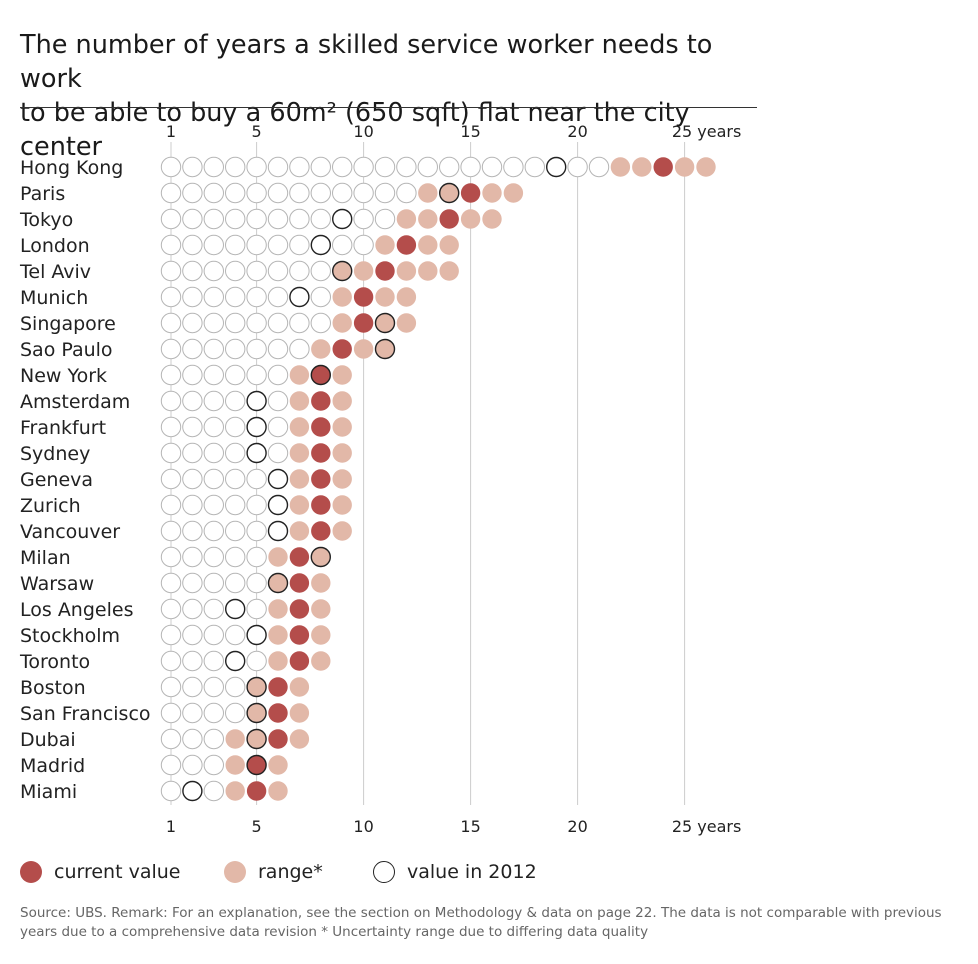 The height and width of the screenshot is (964, 978). Describe the element at coordinates (406, 245) in the screenshot. I see `dot-london-12-current` at that location.